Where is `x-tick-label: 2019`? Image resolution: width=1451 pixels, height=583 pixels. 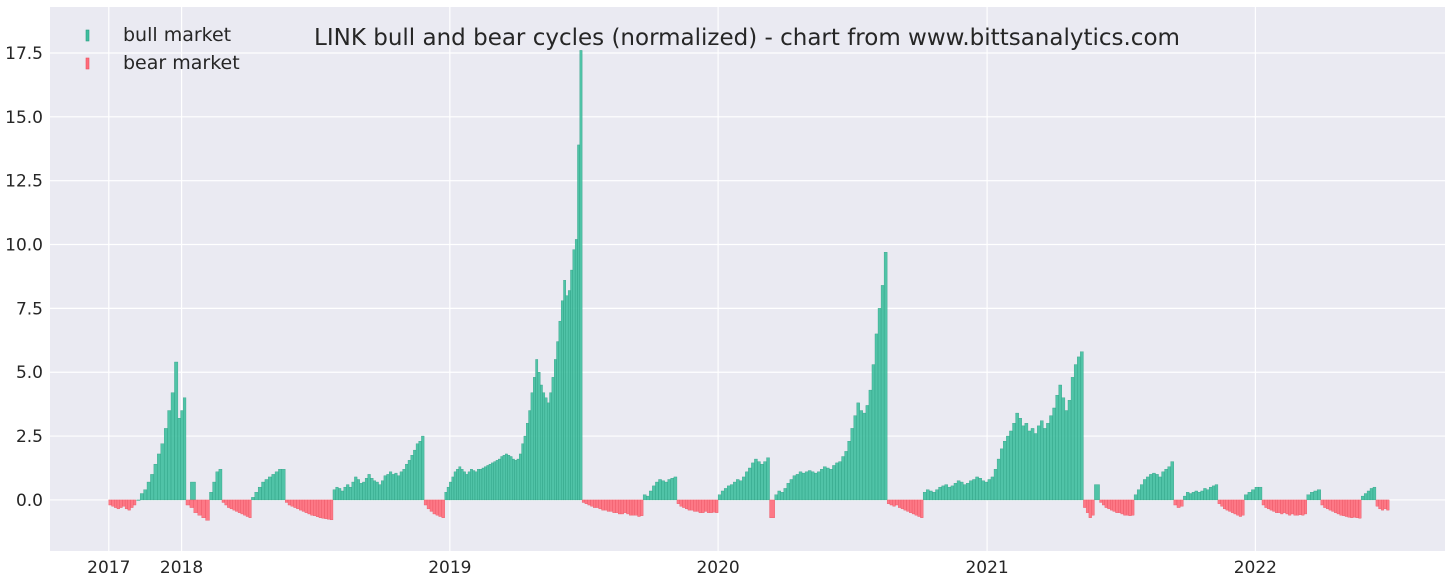 x-tick-label: 2019 is located at coordinates (449, 568).